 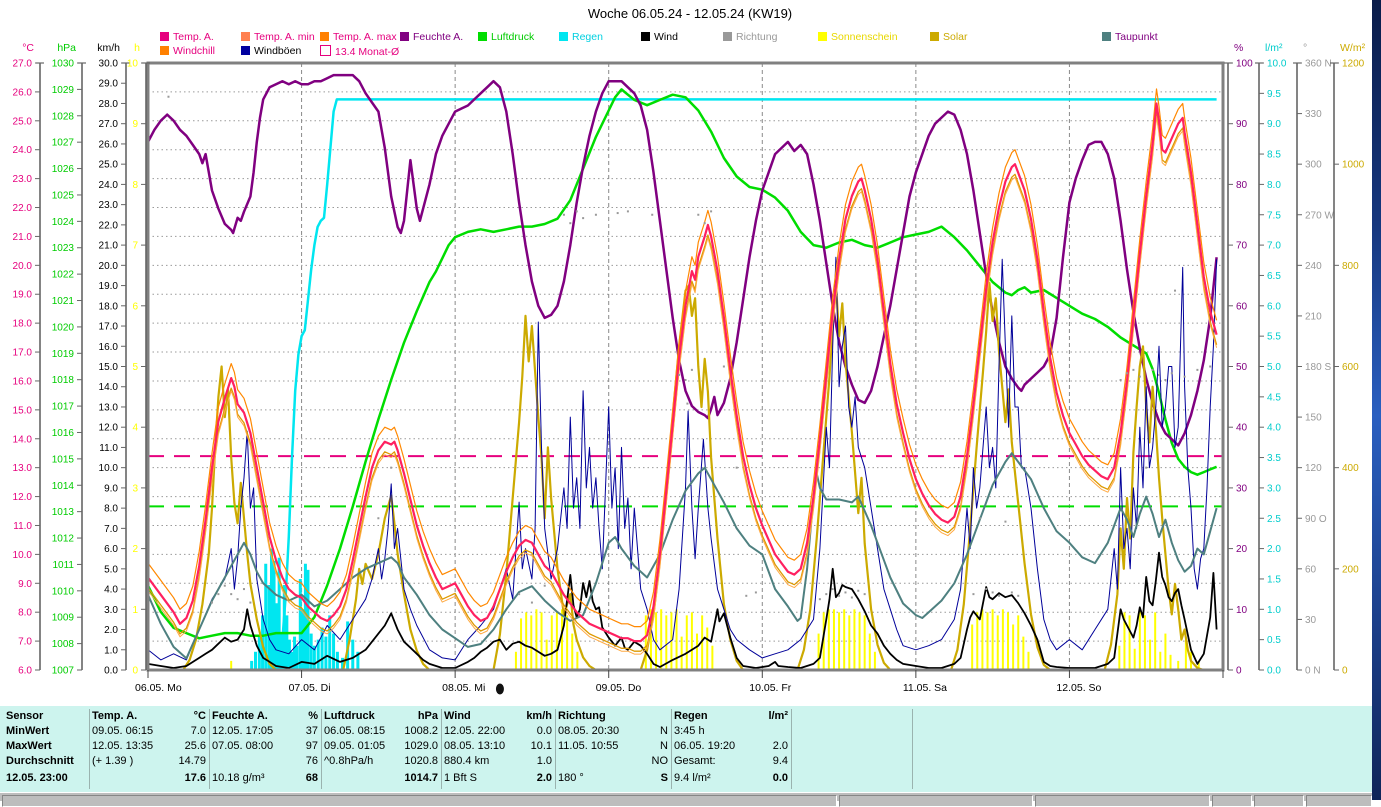 What do you see at coordinates (311, 761) in the screenshot?
I see `table-cell-value: 76` at bounding box center [311, 761].